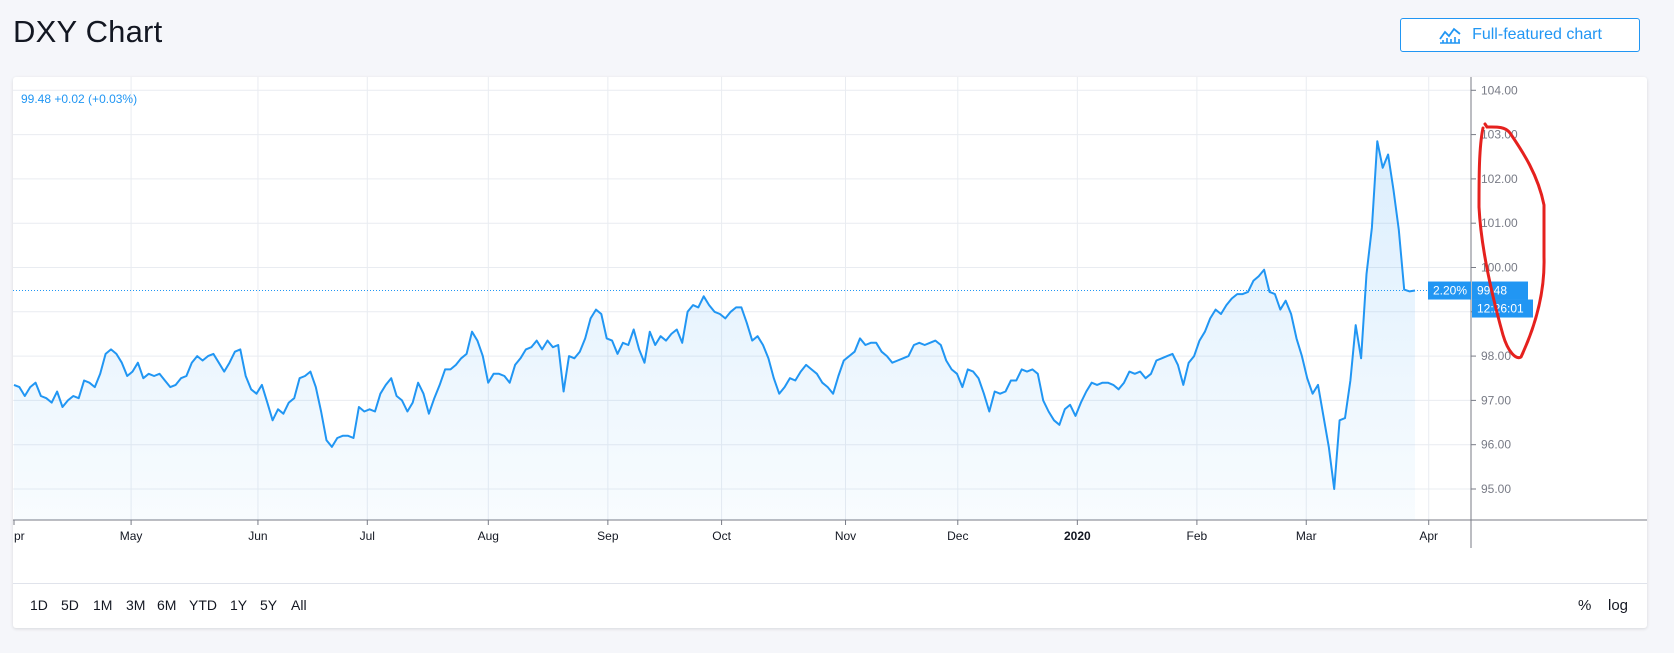 Image resolution: width=1674 pixels, height=653 pixels. Describe the element at coordinates (1585, 605) in the screenshot. I see `percent-scale-toggle: %` at that location.